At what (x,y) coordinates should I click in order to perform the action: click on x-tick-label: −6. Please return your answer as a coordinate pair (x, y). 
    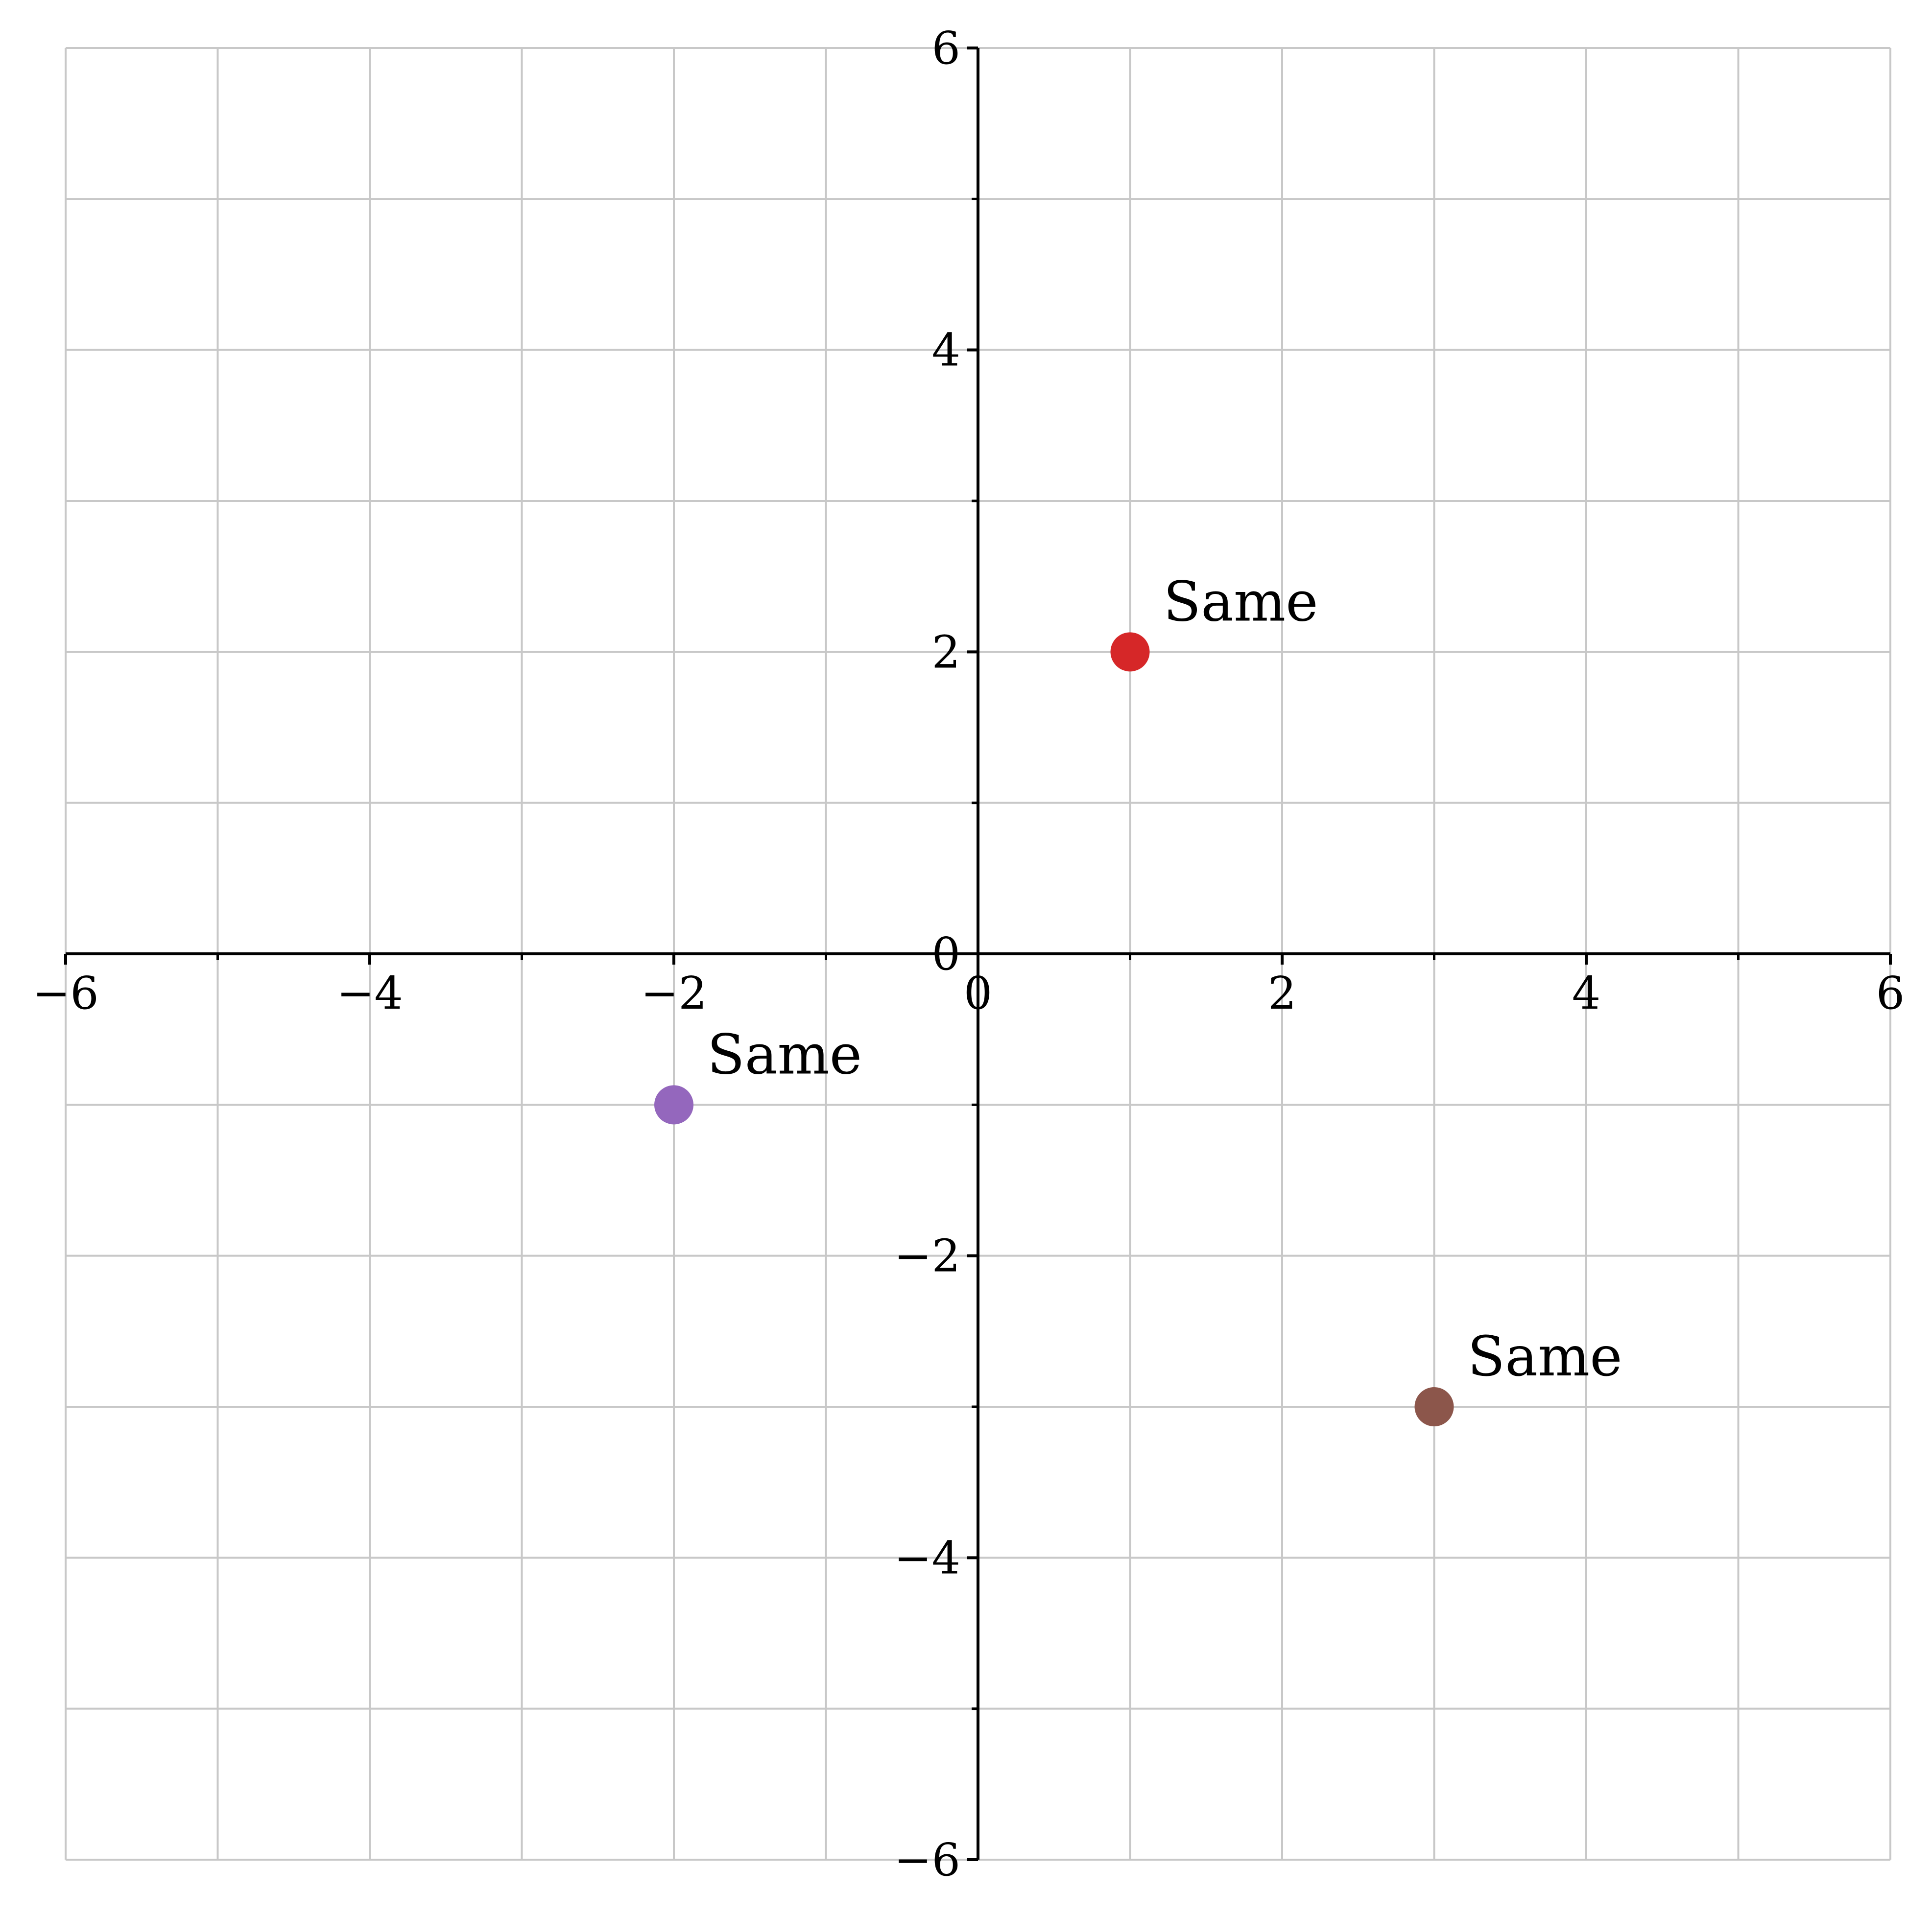
    Looking at the image, I should click on (66, 993).